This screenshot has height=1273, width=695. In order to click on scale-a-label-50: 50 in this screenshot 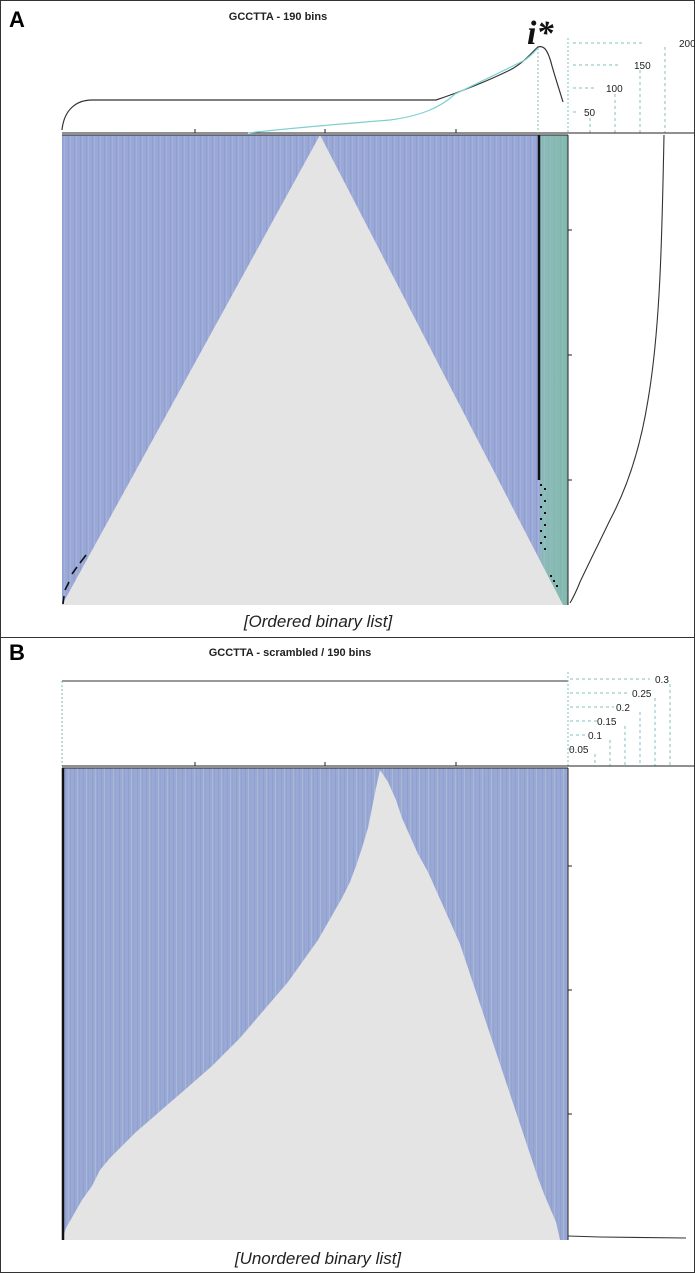, I will do `click(590, 113)`.